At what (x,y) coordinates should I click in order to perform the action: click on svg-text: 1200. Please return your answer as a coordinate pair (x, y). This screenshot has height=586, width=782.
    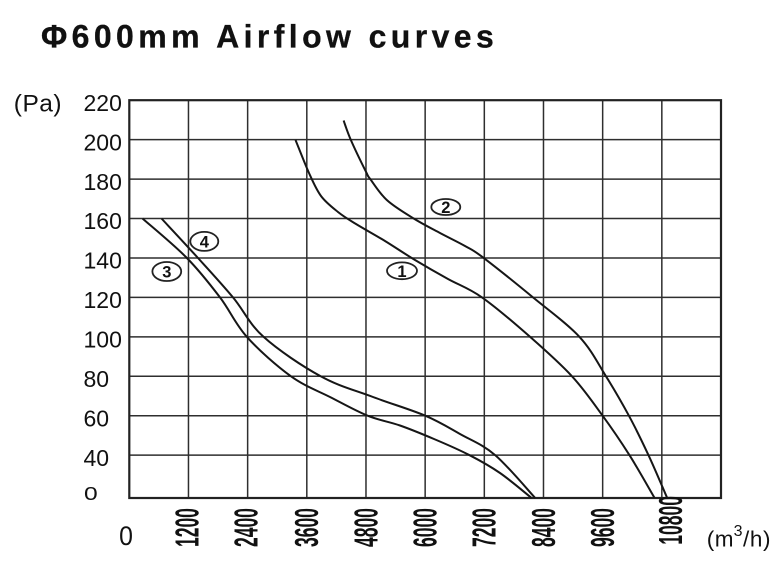
    Looking at the image, I should click on (187, 527).